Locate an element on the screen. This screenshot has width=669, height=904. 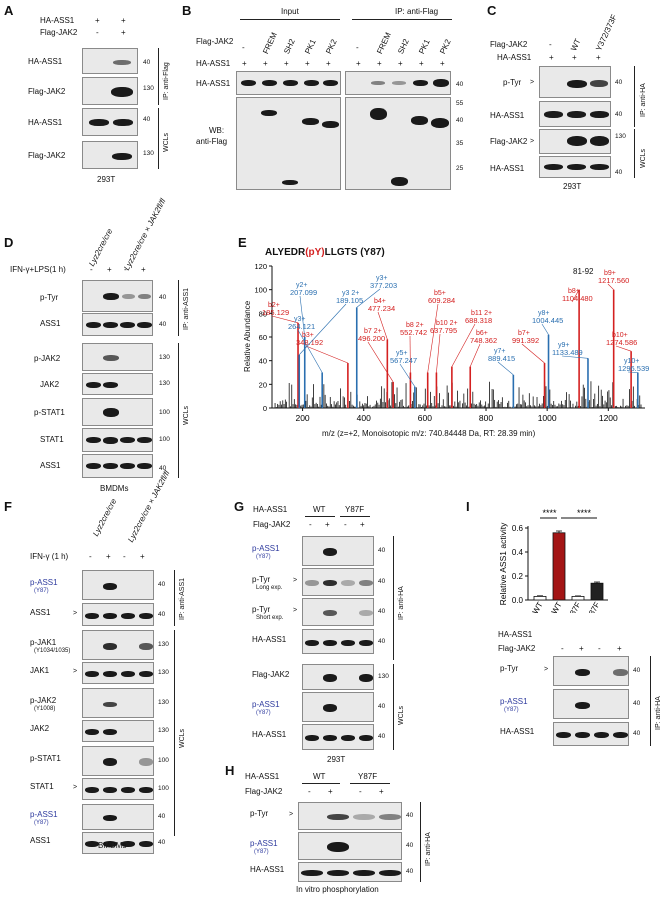
h-mw: 40 is located at coordinates (410, 845).